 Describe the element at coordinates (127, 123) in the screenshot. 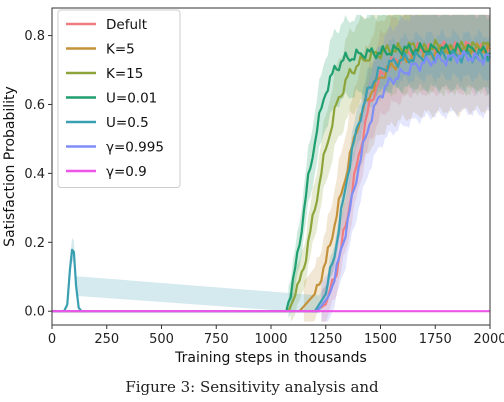

I see `legend-entry: U=0.5` at that location.